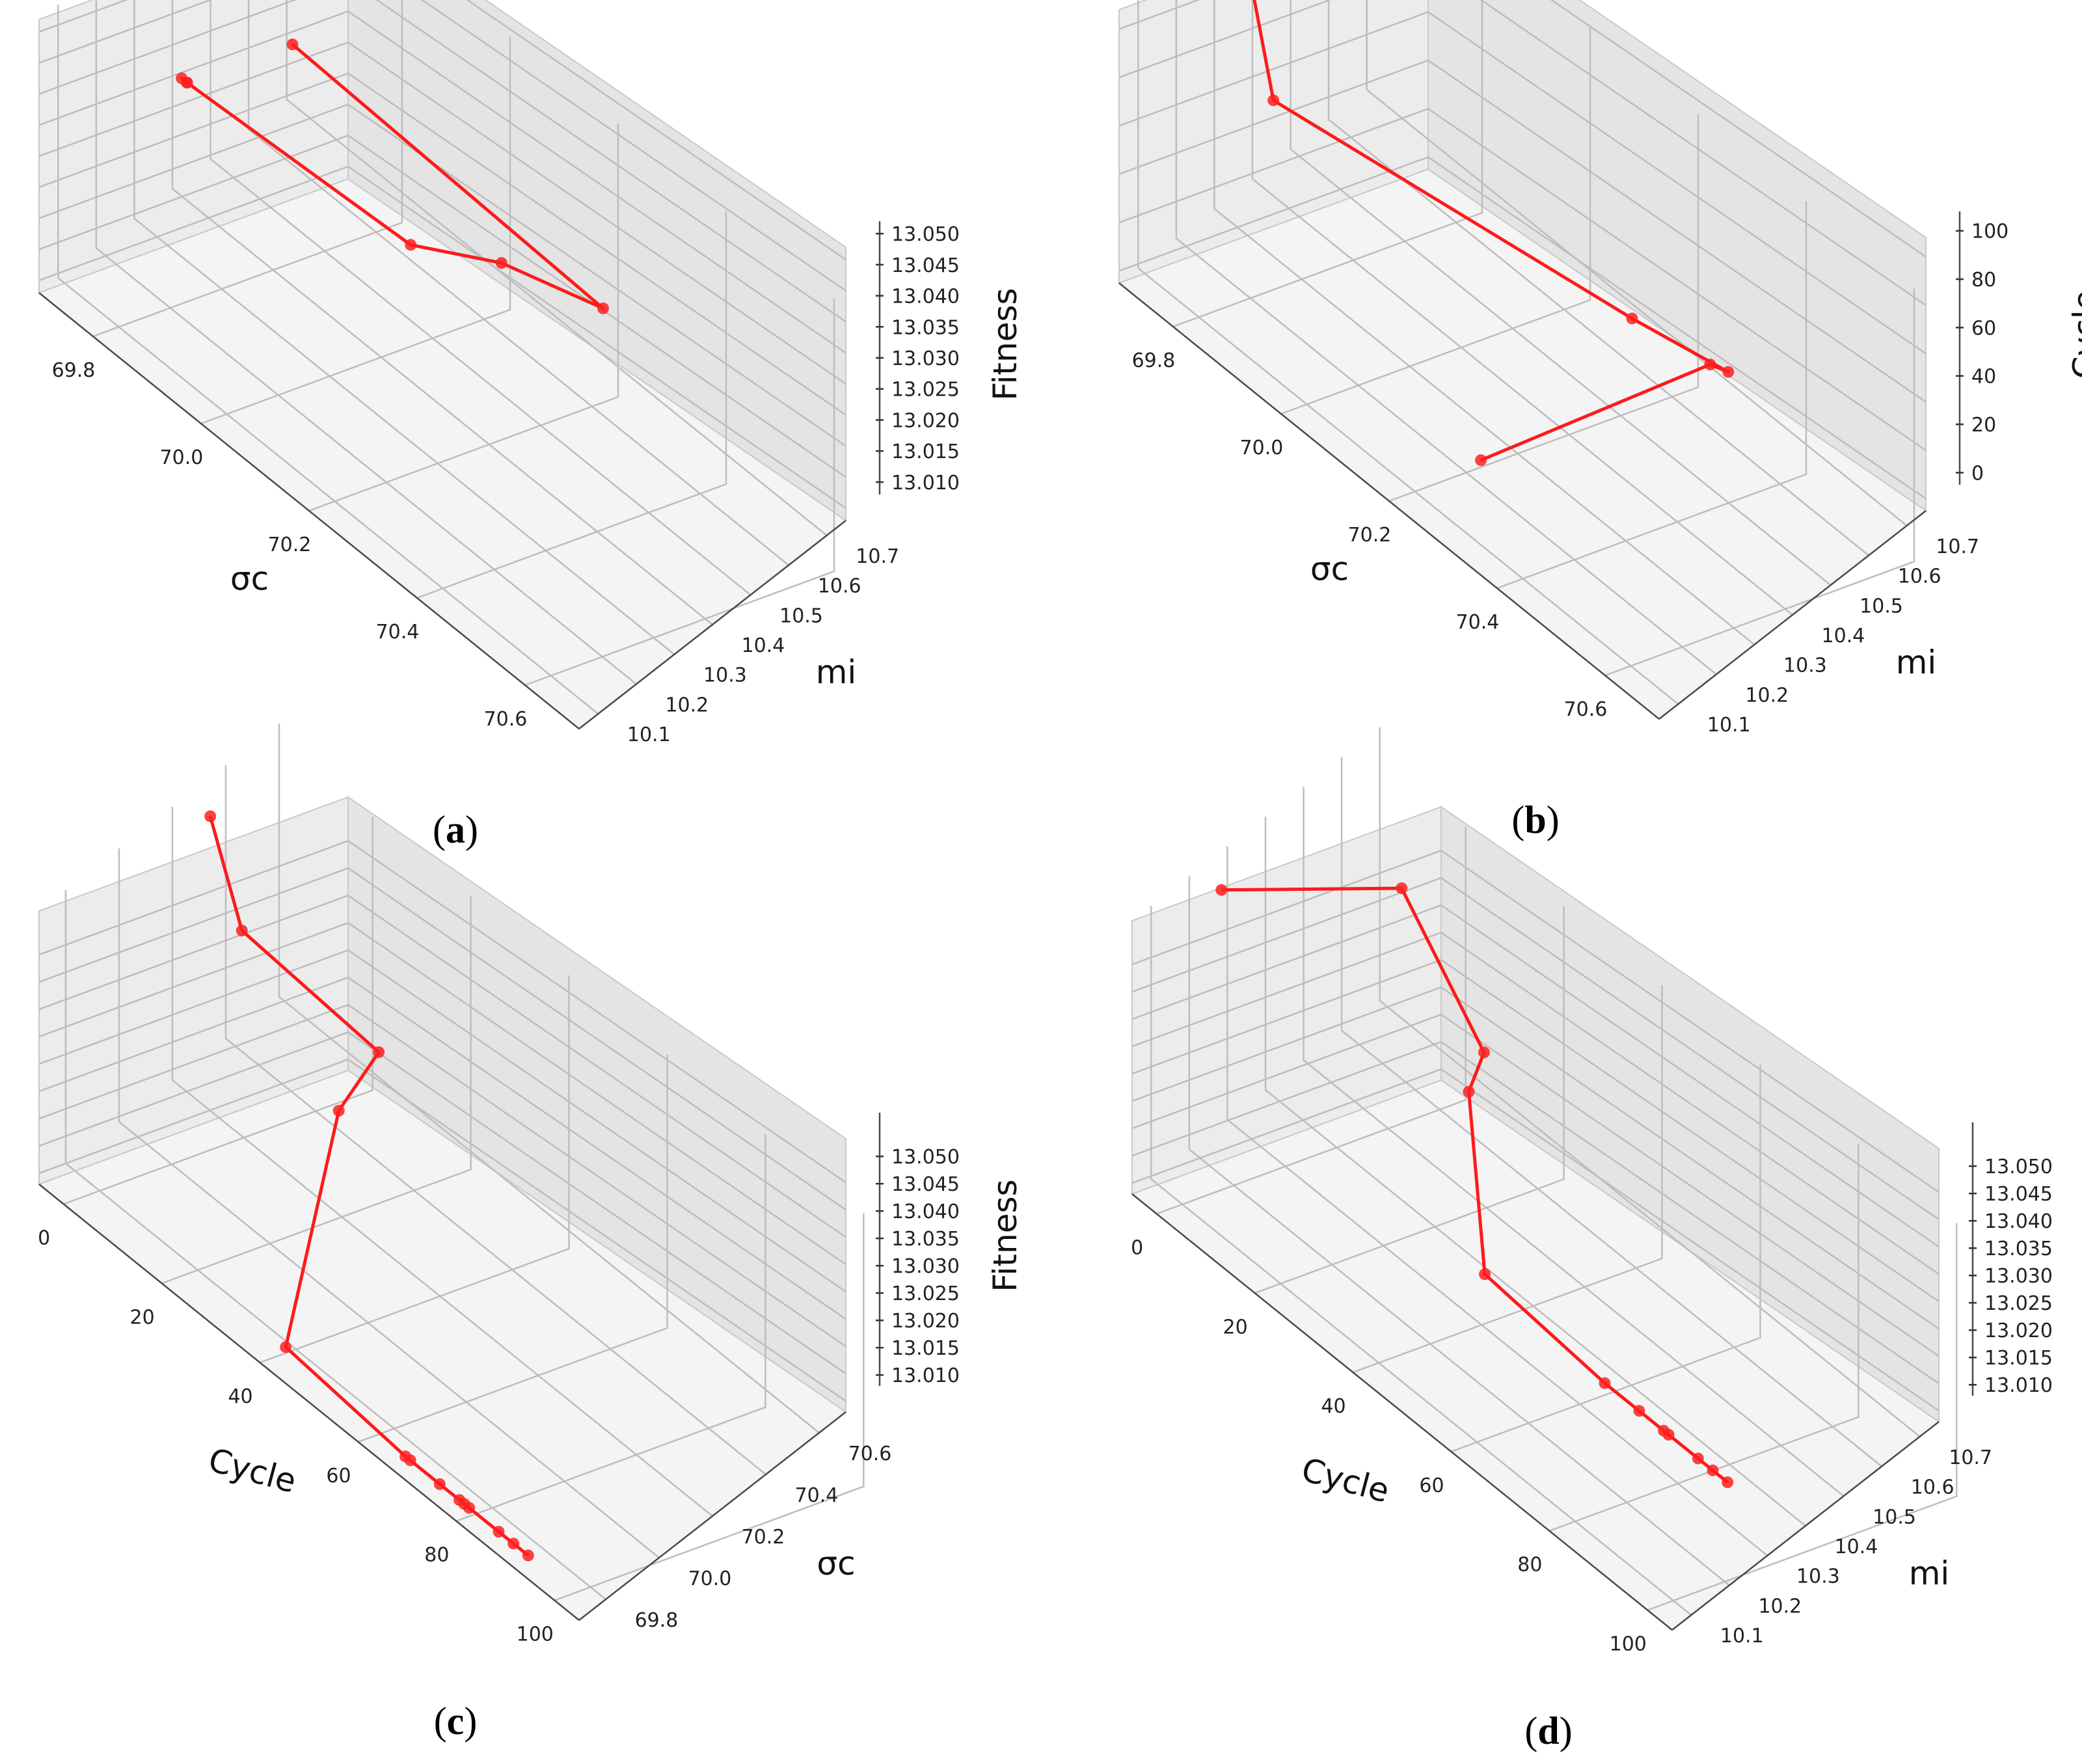 The height and width of the screenshot is (1764, 2082). Describe the element at coordinates (249, 579) in the screenshot. I see `x-axis-label: σc` at that location.